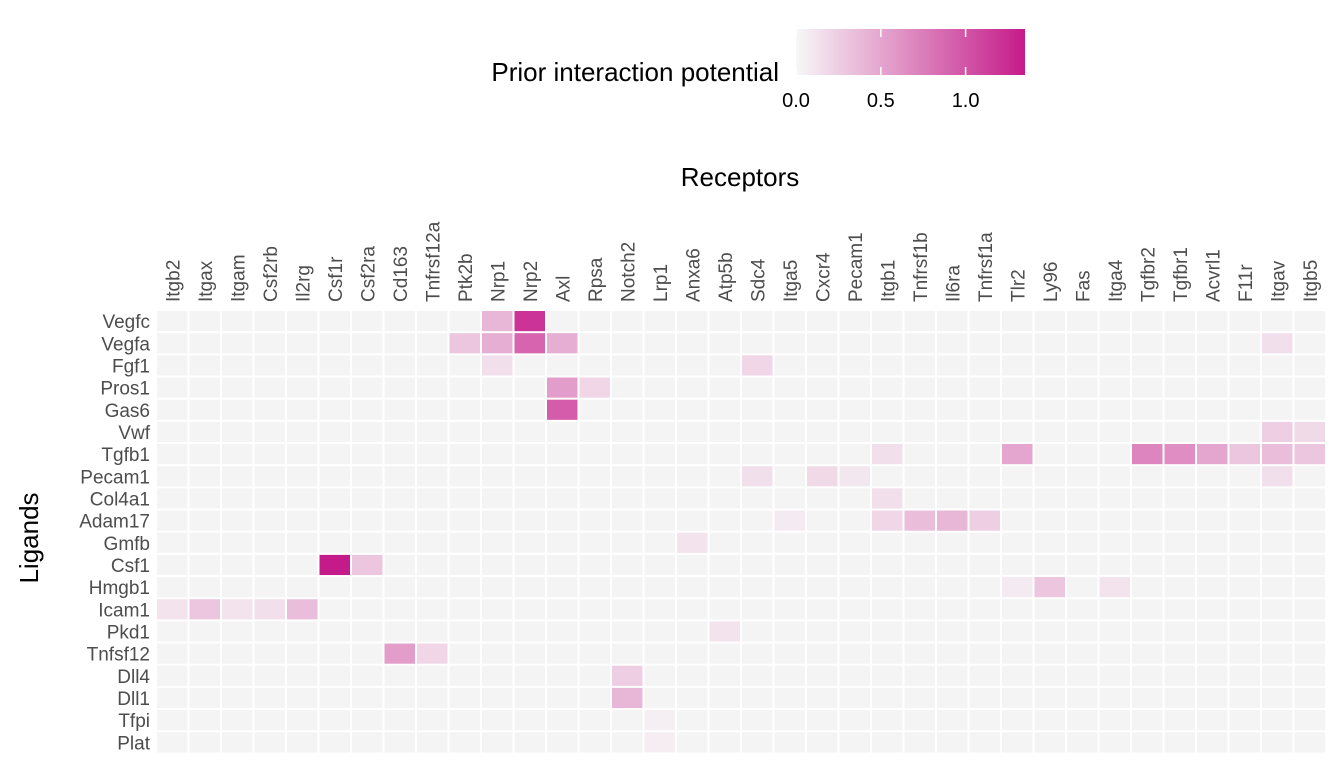  What do you see at coordinates (302, 698) in the screenshot?
I see `heatmap-cell-dll1-il2rg` at bounding box center [302, 698].